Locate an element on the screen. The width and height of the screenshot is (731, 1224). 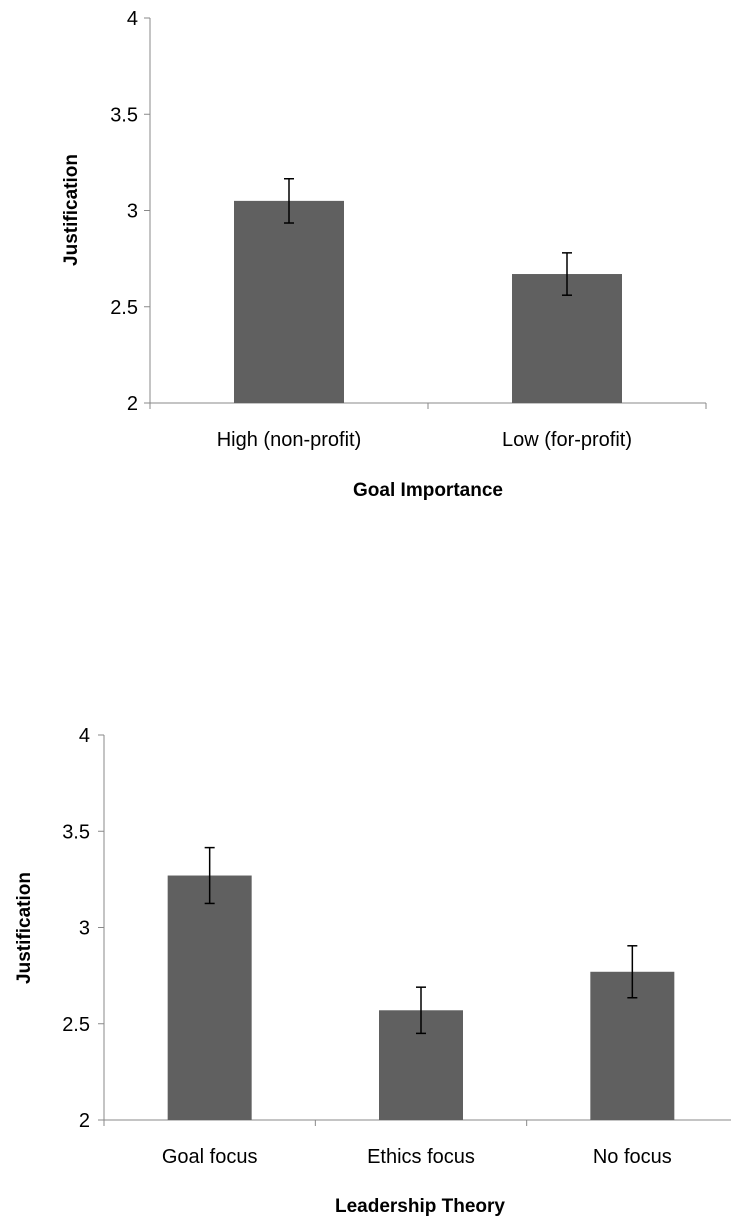
x-category-label: High (non-profit) is located at coordinates (289, 440).